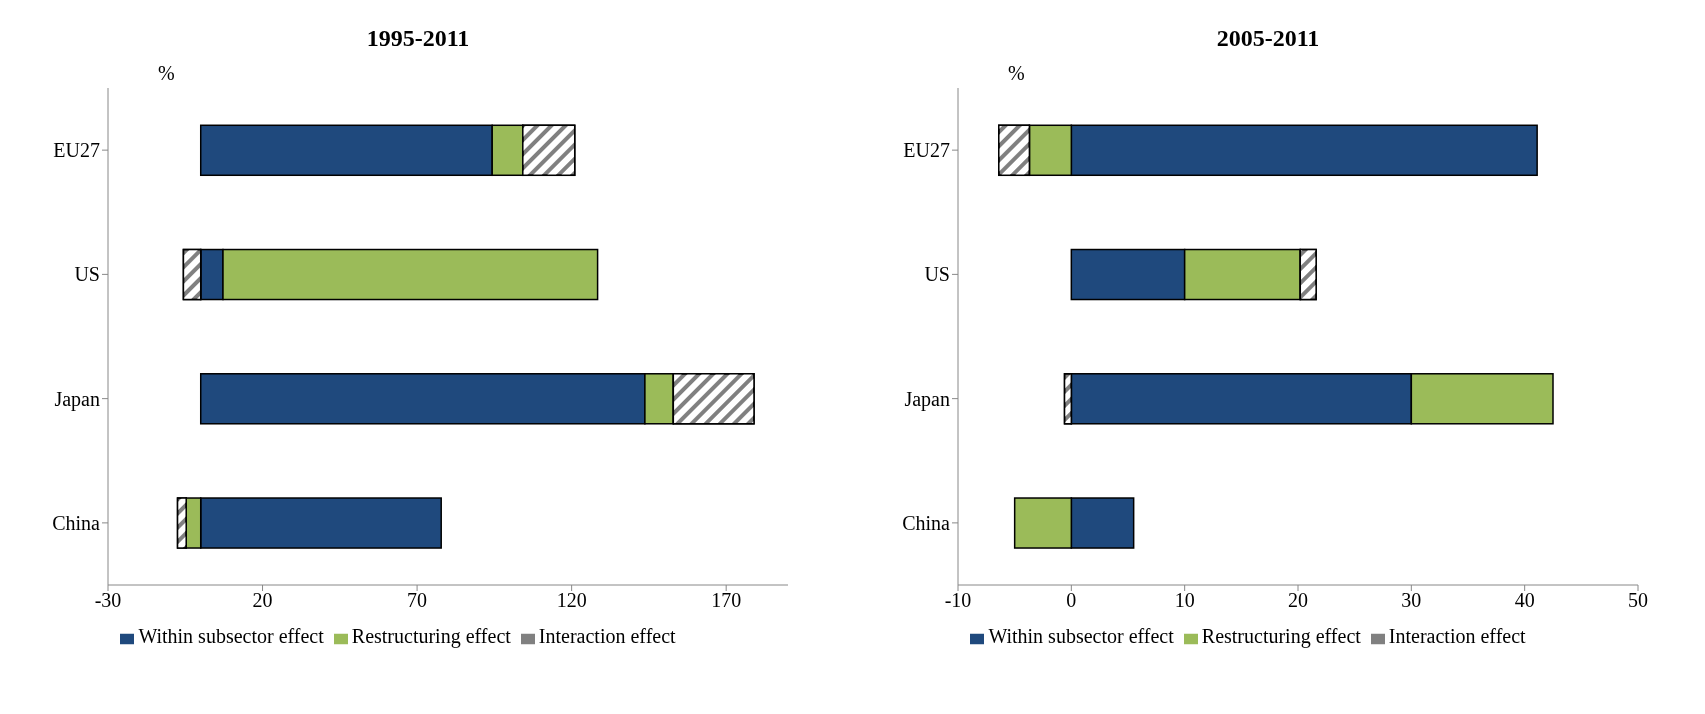 The width and height of the screenshot is (1705, 714). I want to click on x-tick-label: 70, so click(417, 600).